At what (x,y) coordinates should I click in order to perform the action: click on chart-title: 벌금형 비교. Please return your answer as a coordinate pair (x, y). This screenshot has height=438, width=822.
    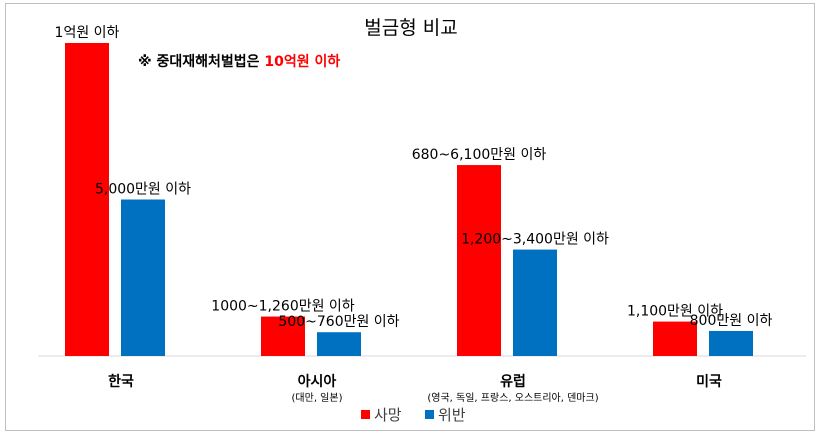
    Looking at the image, I should click on (410, 28).